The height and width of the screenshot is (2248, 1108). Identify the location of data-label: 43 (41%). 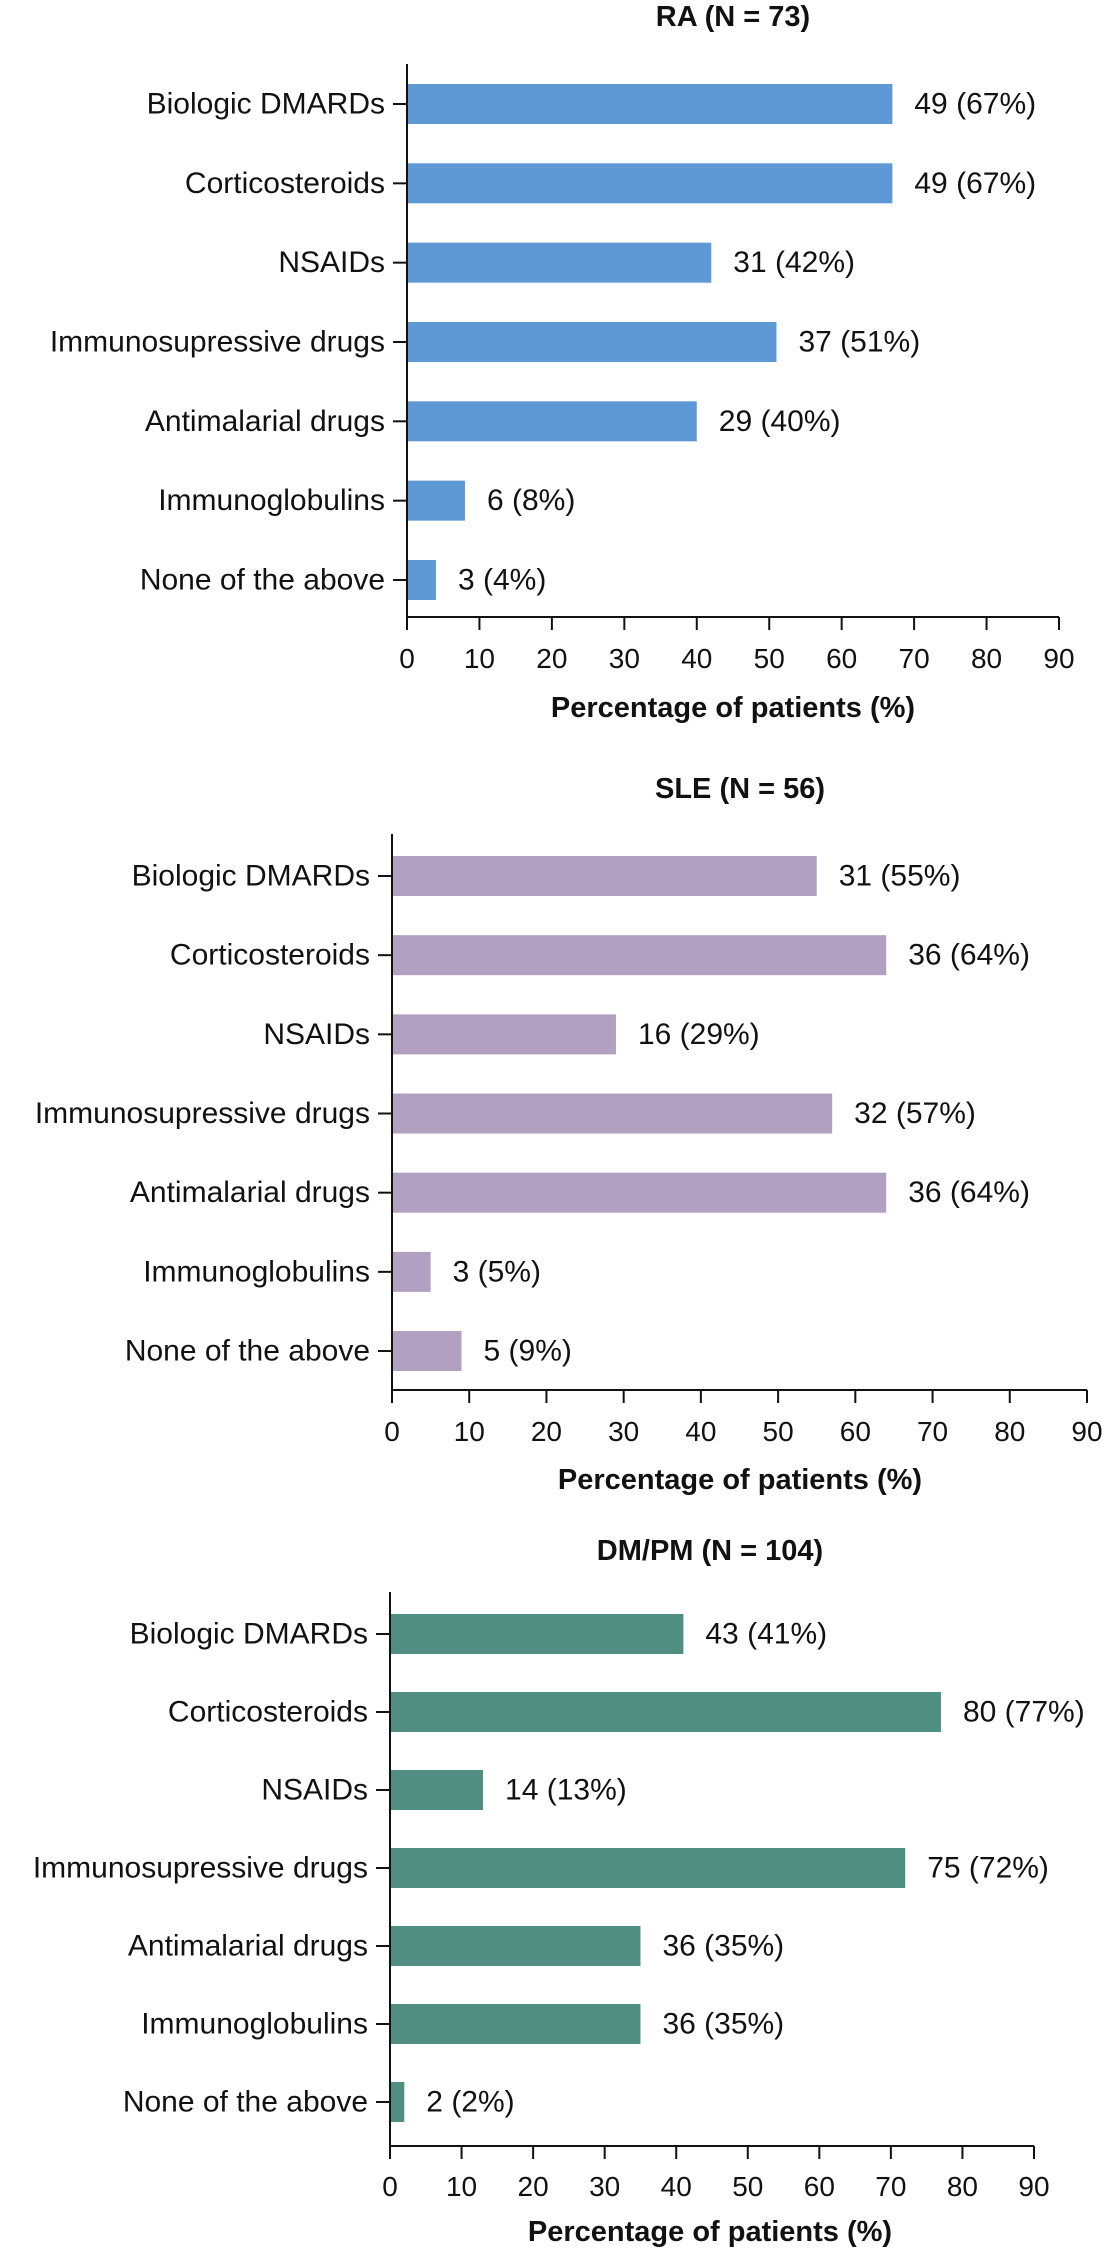
(766, 1634).